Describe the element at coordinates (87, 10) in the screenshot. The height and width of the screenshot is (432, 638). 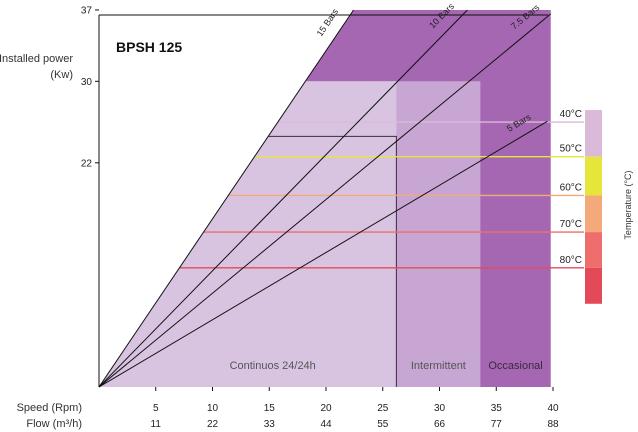
I see `y-tick-label: 37` at that location.